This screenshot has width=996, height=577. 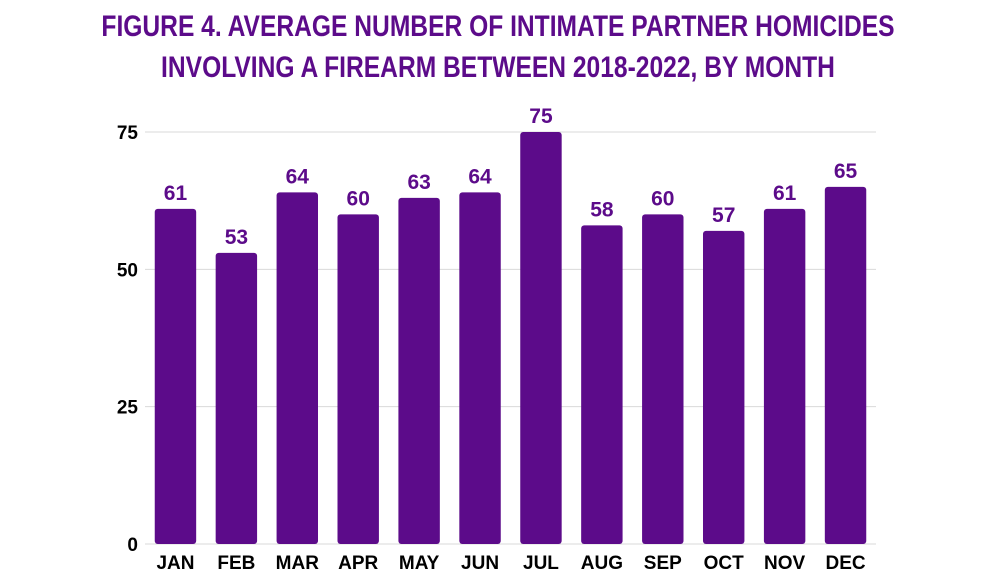 I want to click on data-label: 53, so click(x=236, y=237).